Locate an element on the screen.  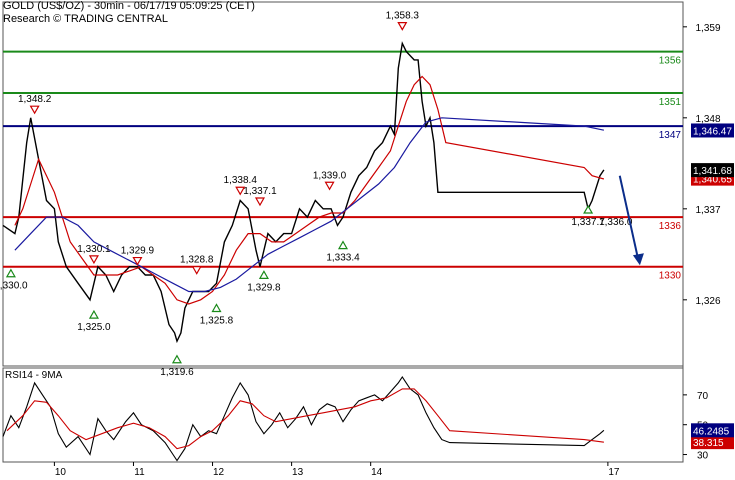
rsi-ma-last-box: 38.315 is located at coordinates (708, 443).